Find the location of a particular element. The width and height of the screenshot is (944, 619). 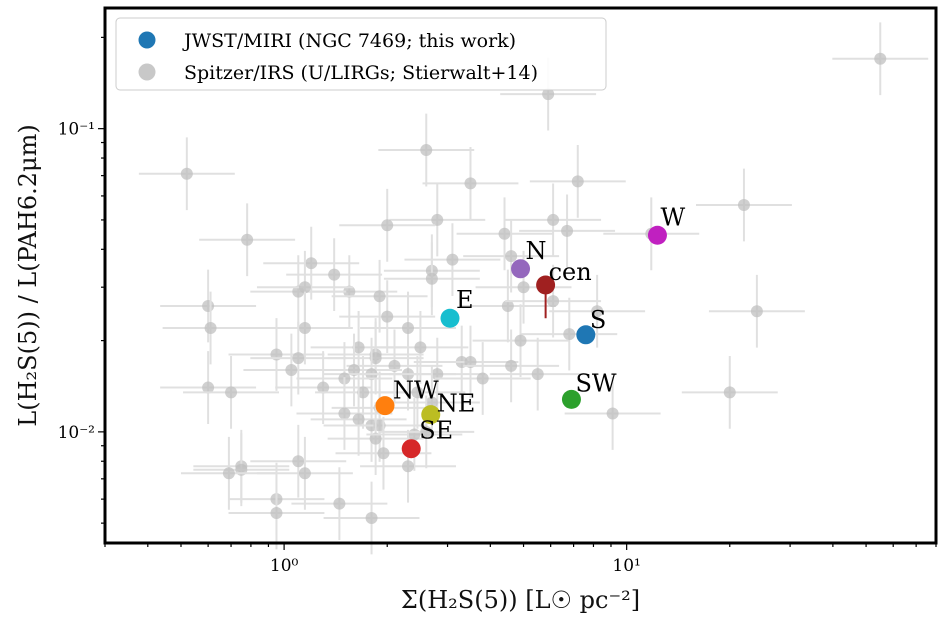

jwst-point-label: N is located at coordinates (536, 251).